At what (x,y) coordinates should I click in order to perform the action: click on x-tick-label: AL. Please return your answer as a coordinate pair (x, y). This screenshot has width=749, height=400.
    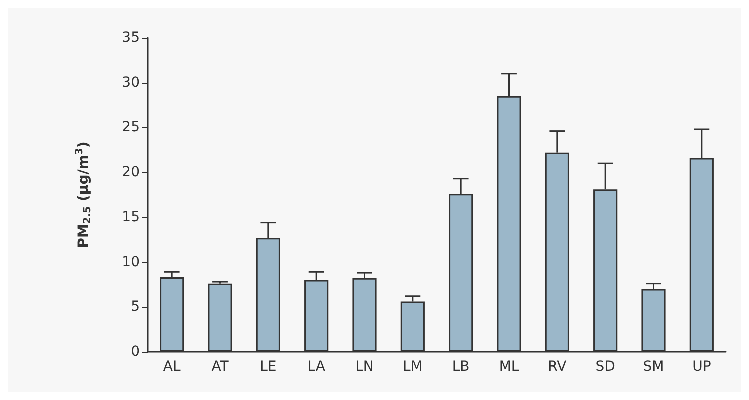
    Looking at the image, I should click on (172, 367).